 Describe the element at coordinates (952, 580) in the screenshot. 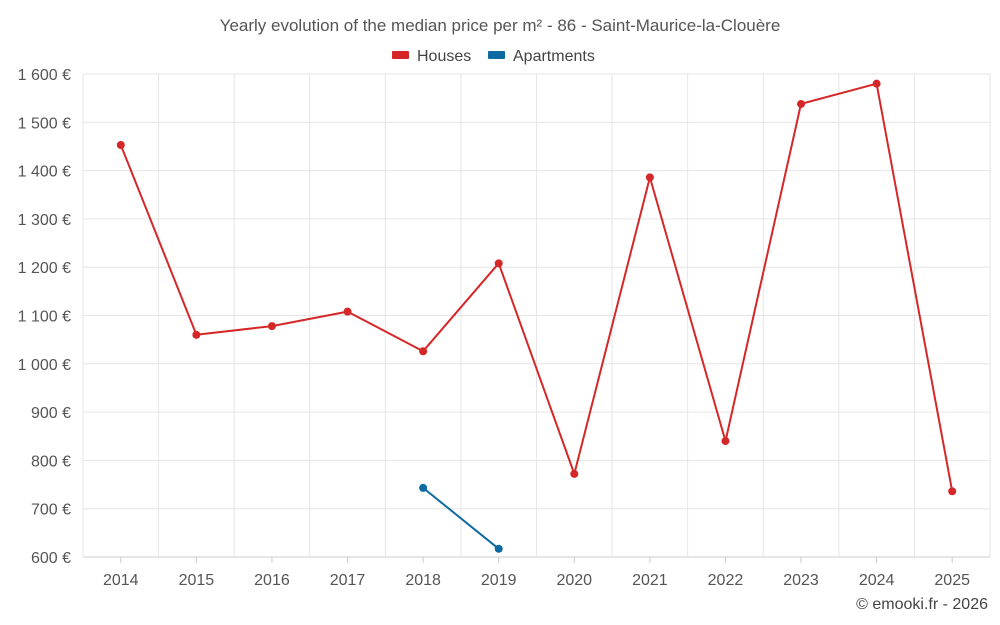

I see `x-tick-label: 2025` at that location.